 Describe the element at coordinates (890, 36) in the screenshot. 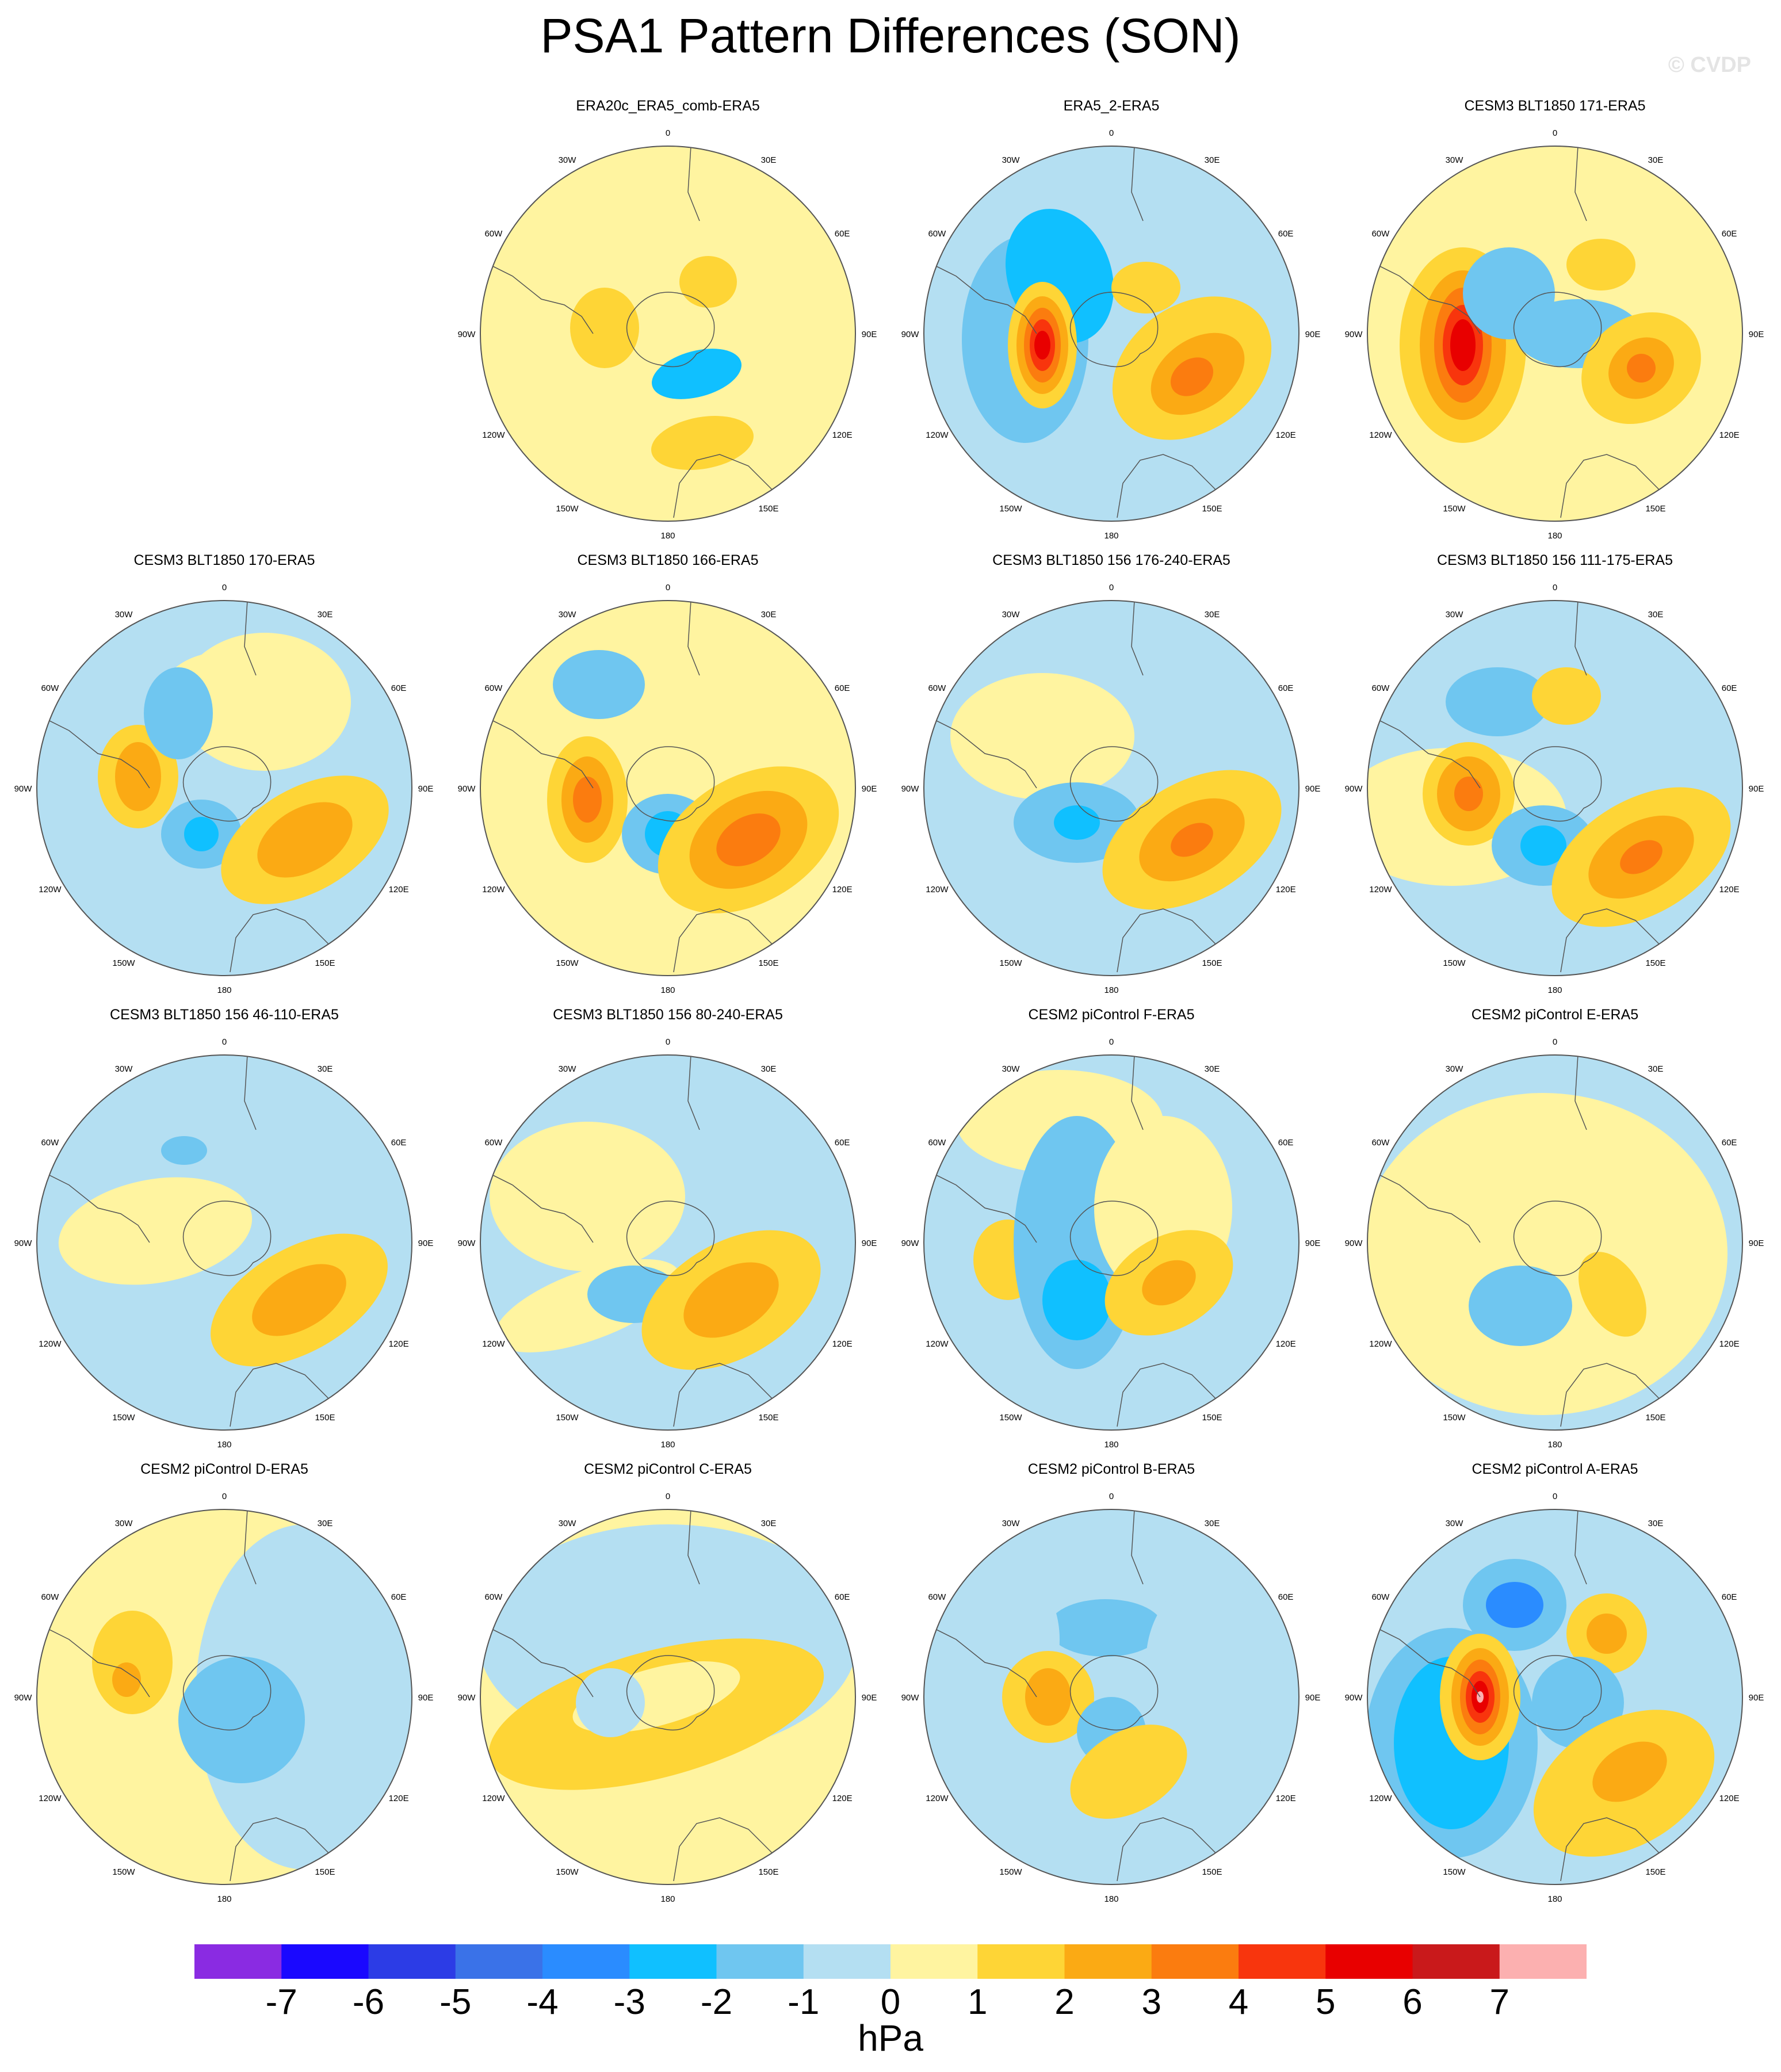

I see `figure-title: PSA1 Pattern Differences (SON)` at that location.